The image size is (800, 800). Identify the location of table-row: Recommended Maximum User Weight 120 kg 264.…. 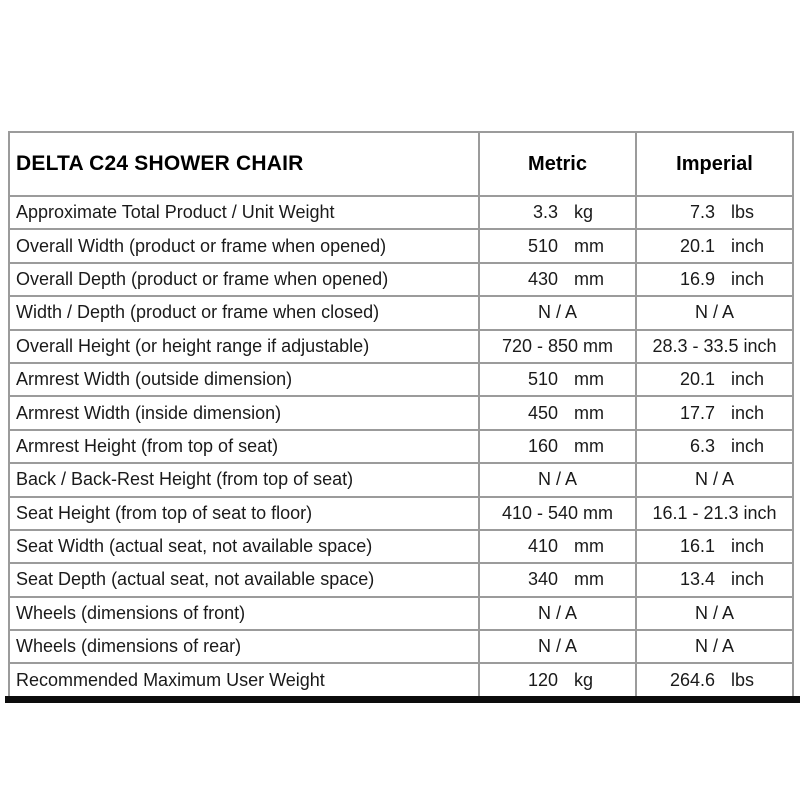
(401, 680).